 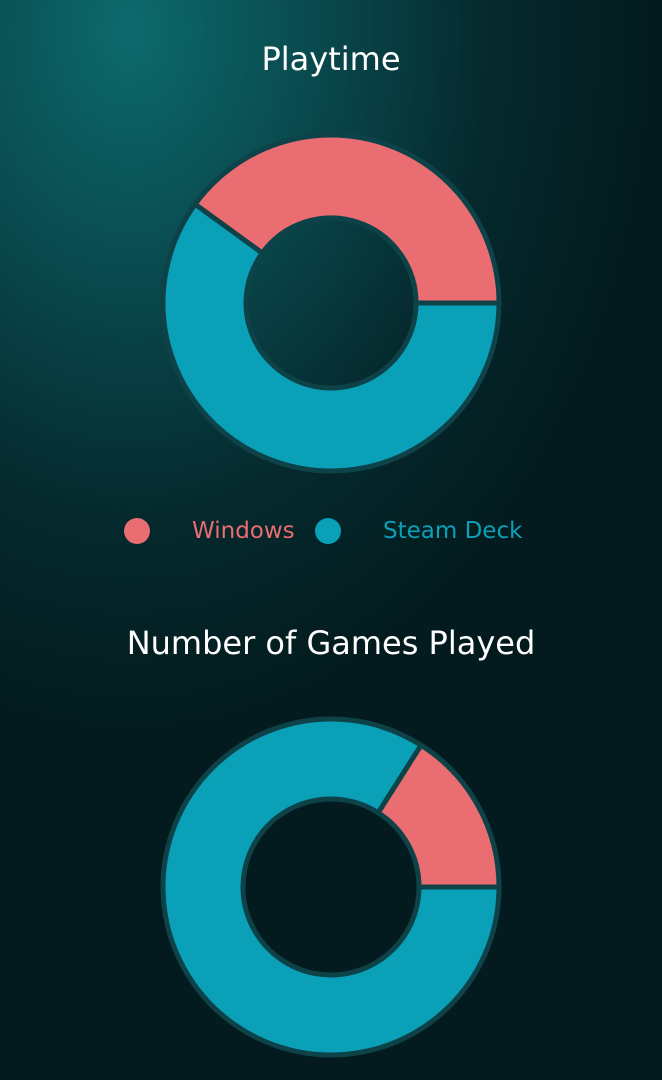 I want to click on chart-title-games-played: Number of Games Played, so click(x=331, y=643).